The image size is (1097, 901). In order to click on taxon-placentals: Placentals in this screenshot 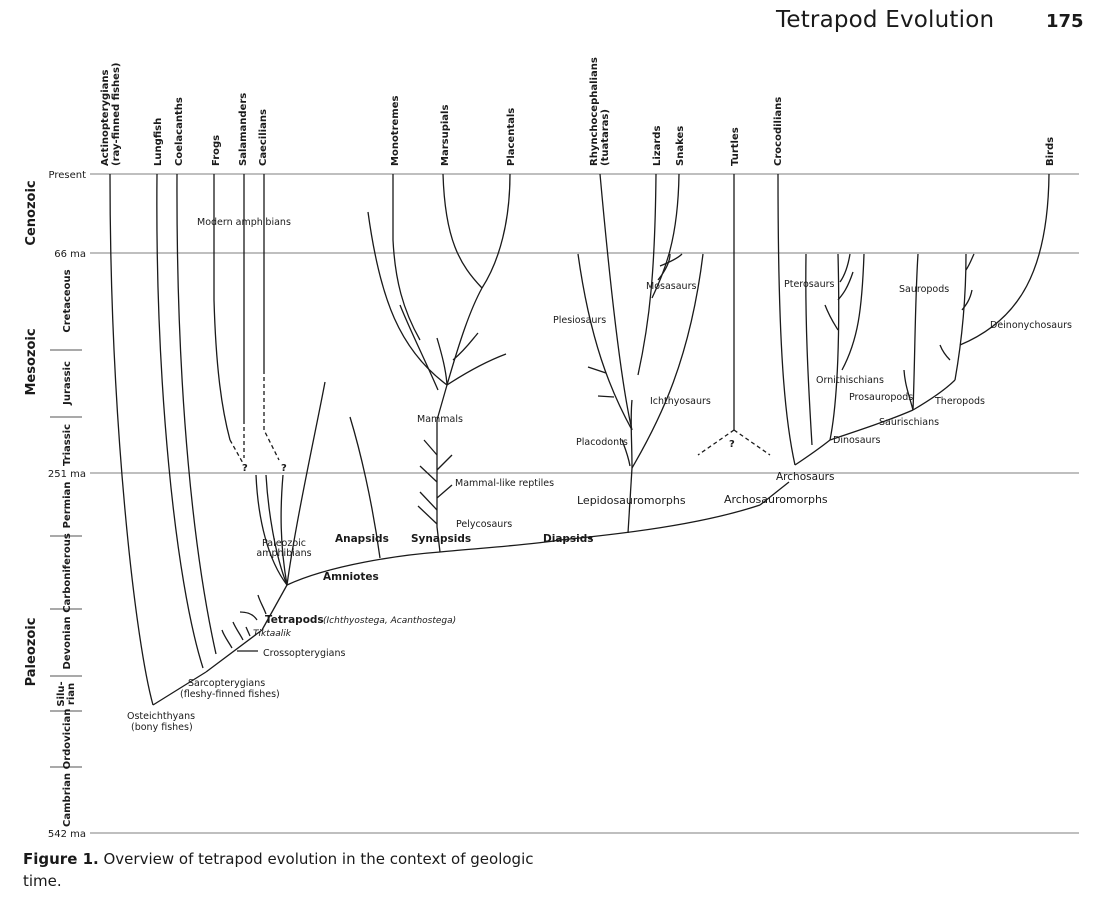, I will do `click(511, 137)`.